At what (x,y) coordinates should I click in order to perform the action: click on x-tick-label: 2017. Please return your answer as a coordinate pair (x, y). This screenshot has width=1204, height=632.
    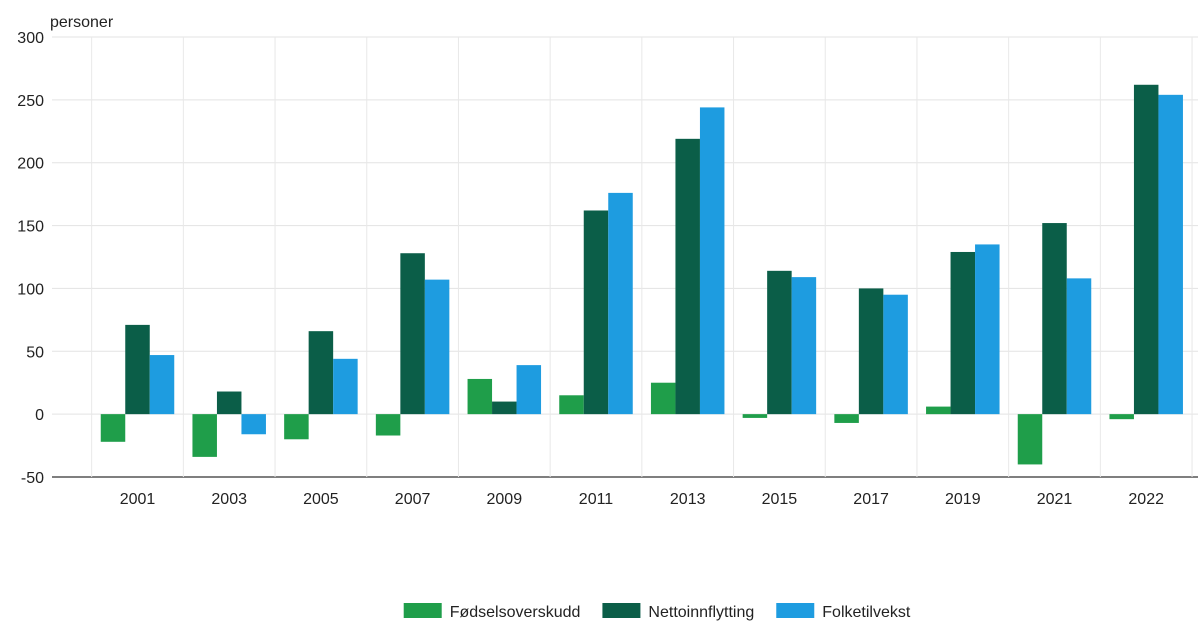
    Looking at the image, I should click on (871, 499).